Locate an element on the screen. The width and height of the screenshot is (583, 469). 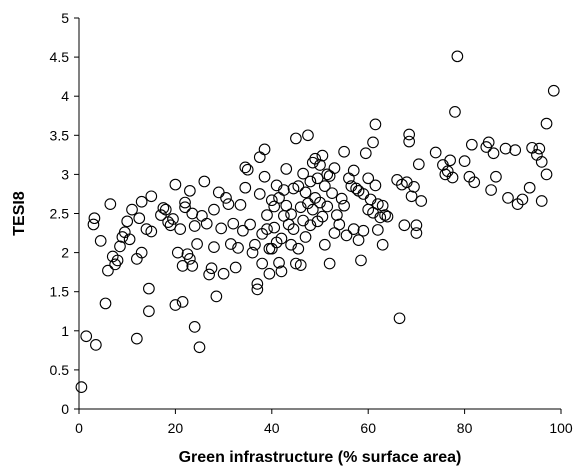
y-tick-label: 3.5 is located at coordinates (60, 135).